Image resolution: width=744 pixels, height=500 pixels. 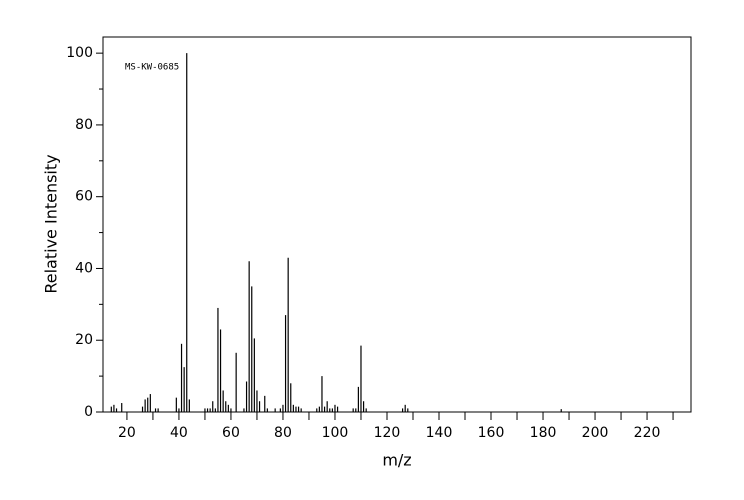 What do you see at coordinates (84, 197) in the screenshot?
I see `y-tick-label: 60` at bounding box center [84, 197].